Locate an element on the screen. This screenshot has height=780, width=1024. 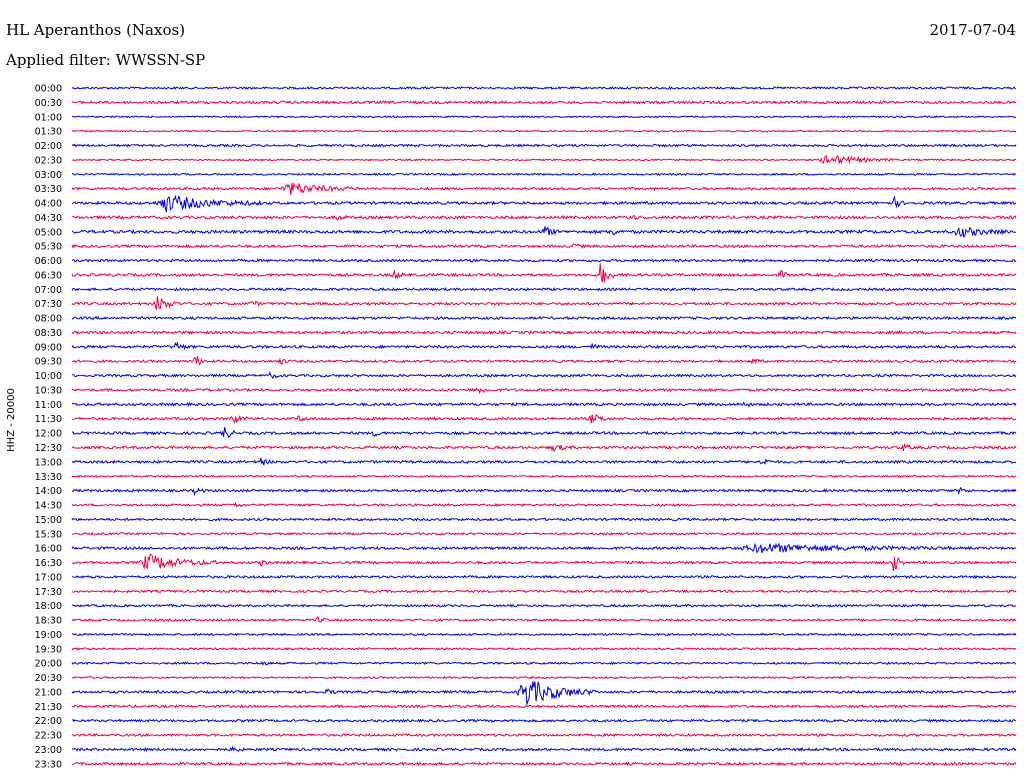
time-label: 16:30 is located at coordinates (48, 563).